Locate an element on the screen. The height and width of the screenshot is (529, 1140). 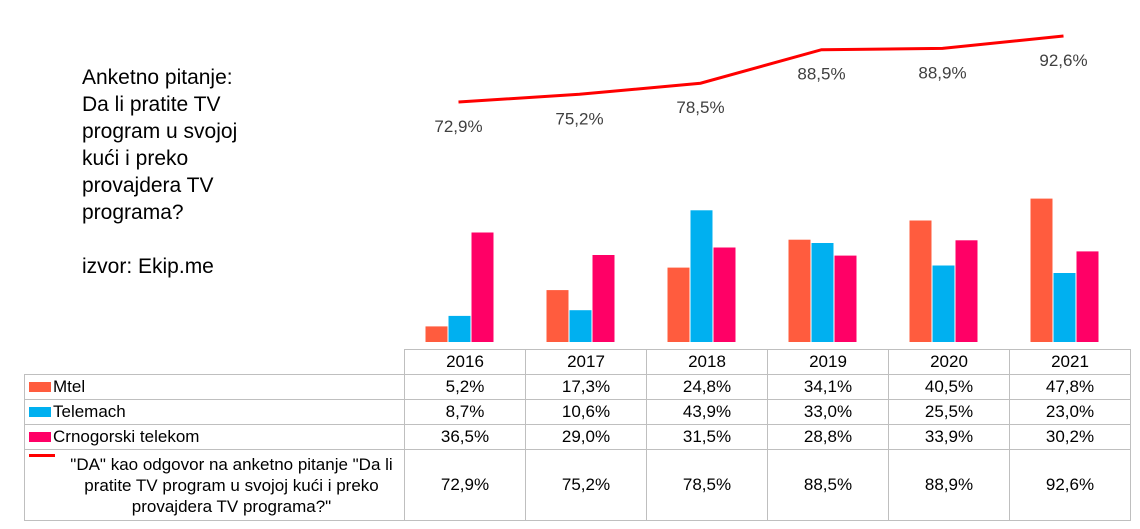
line-data-label: 88,5% is located at coordinates (821, 74).